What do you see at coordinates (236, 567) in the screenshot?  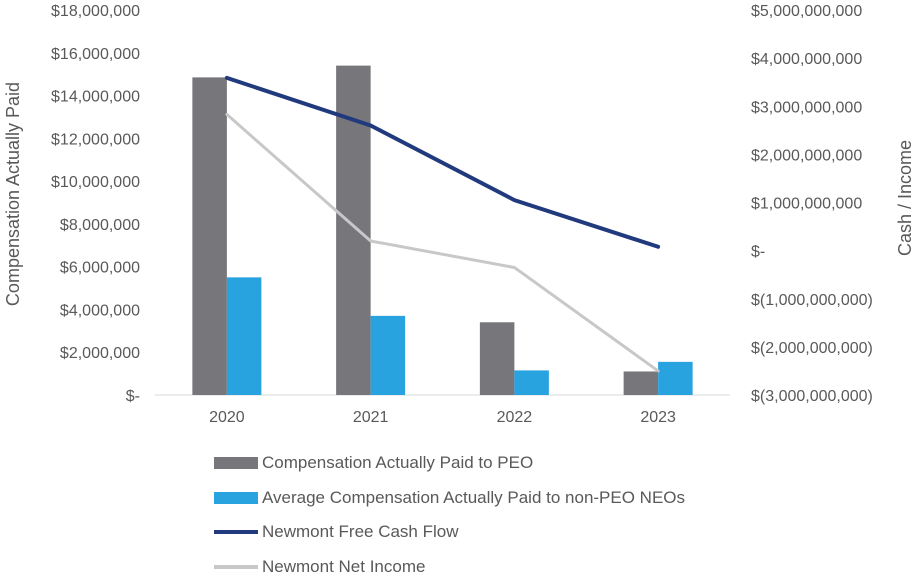 I see `legend-swatch-net-income` at bounding box center [236, 567].